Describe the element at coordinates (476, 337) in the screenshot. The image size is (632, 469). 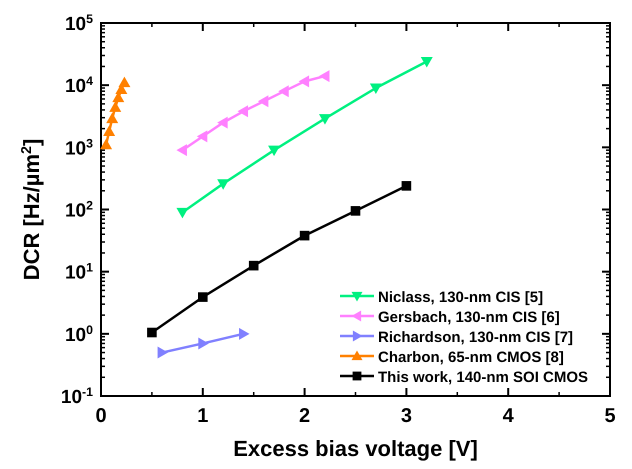
I see `legend-label: Richardson, 130-nm CIS [7]` at that location.